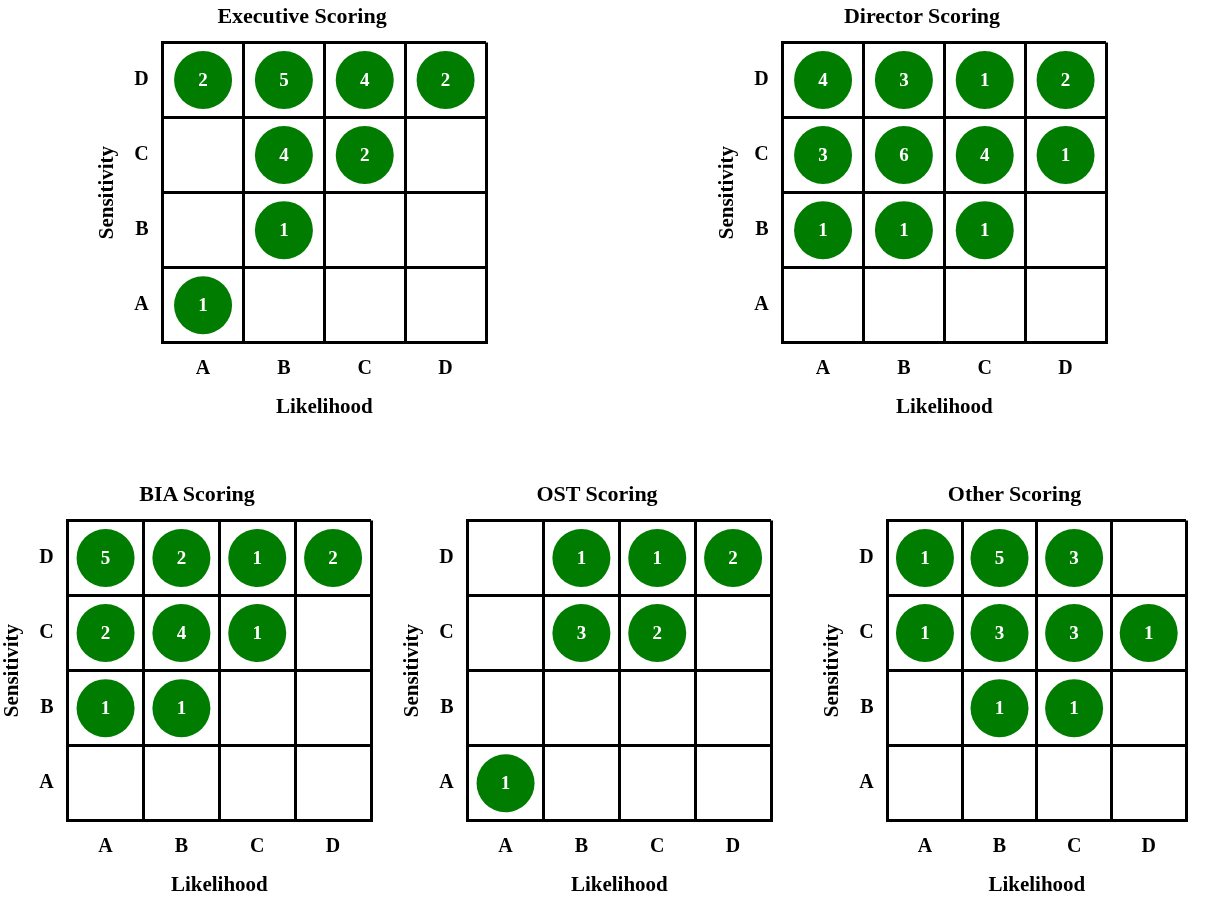 Image resolution: width=1215 pixels, height=897 pixels. Describe the element at coordinates (197, 493) in the screenshot. I see `chart-title: BIA Scoring` at that location.